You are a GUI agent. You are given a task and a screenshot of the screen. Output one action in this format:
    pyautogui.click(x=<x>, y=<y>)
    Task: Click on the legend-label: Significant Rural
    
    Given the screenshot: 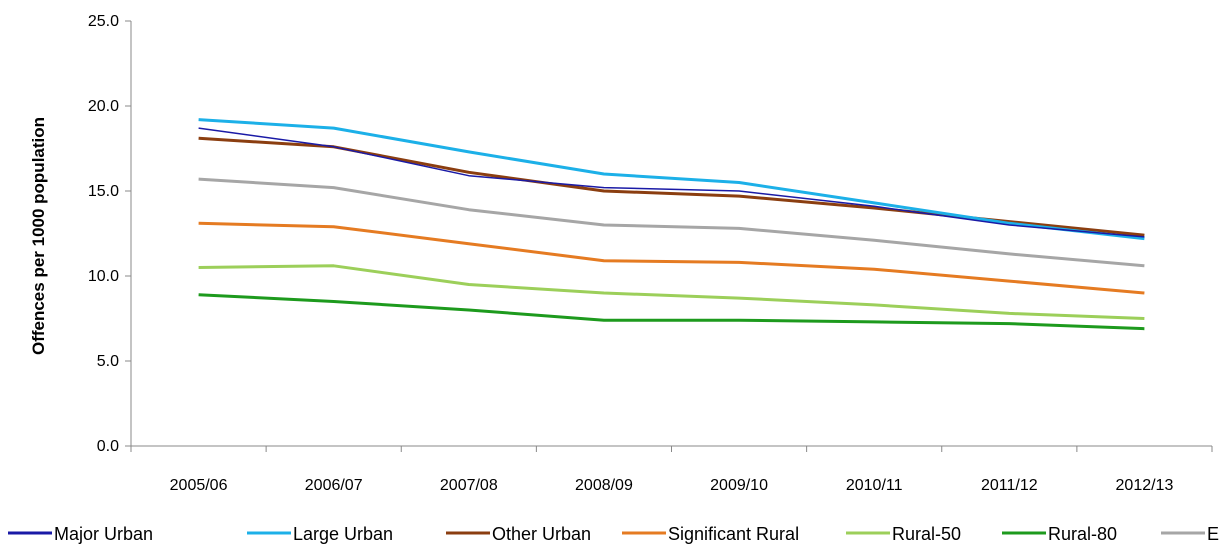 What is the action you would take?
    pyautogui.click(x=733, y=534)
    